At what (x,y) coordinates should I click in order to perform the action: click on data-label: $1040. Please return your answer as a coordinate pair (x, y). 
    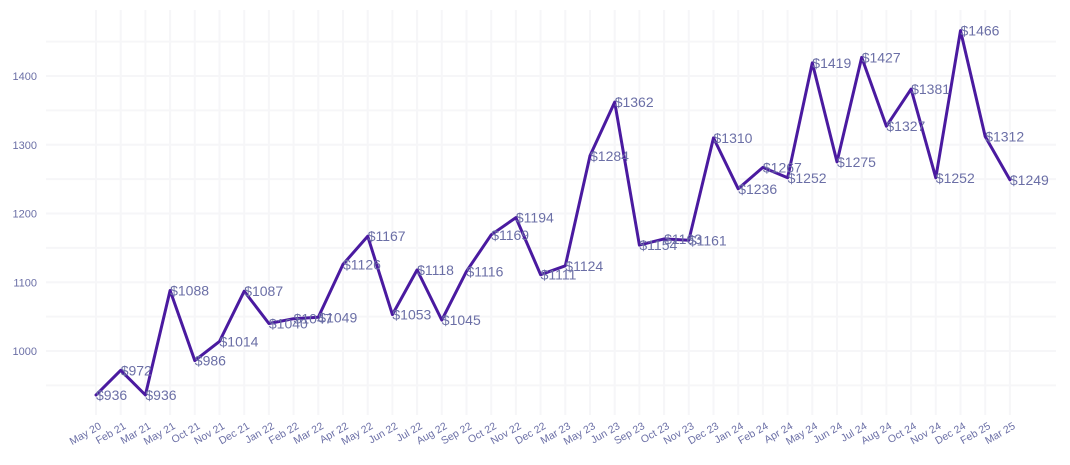
    Looking at the image, I should click on (288, 324).